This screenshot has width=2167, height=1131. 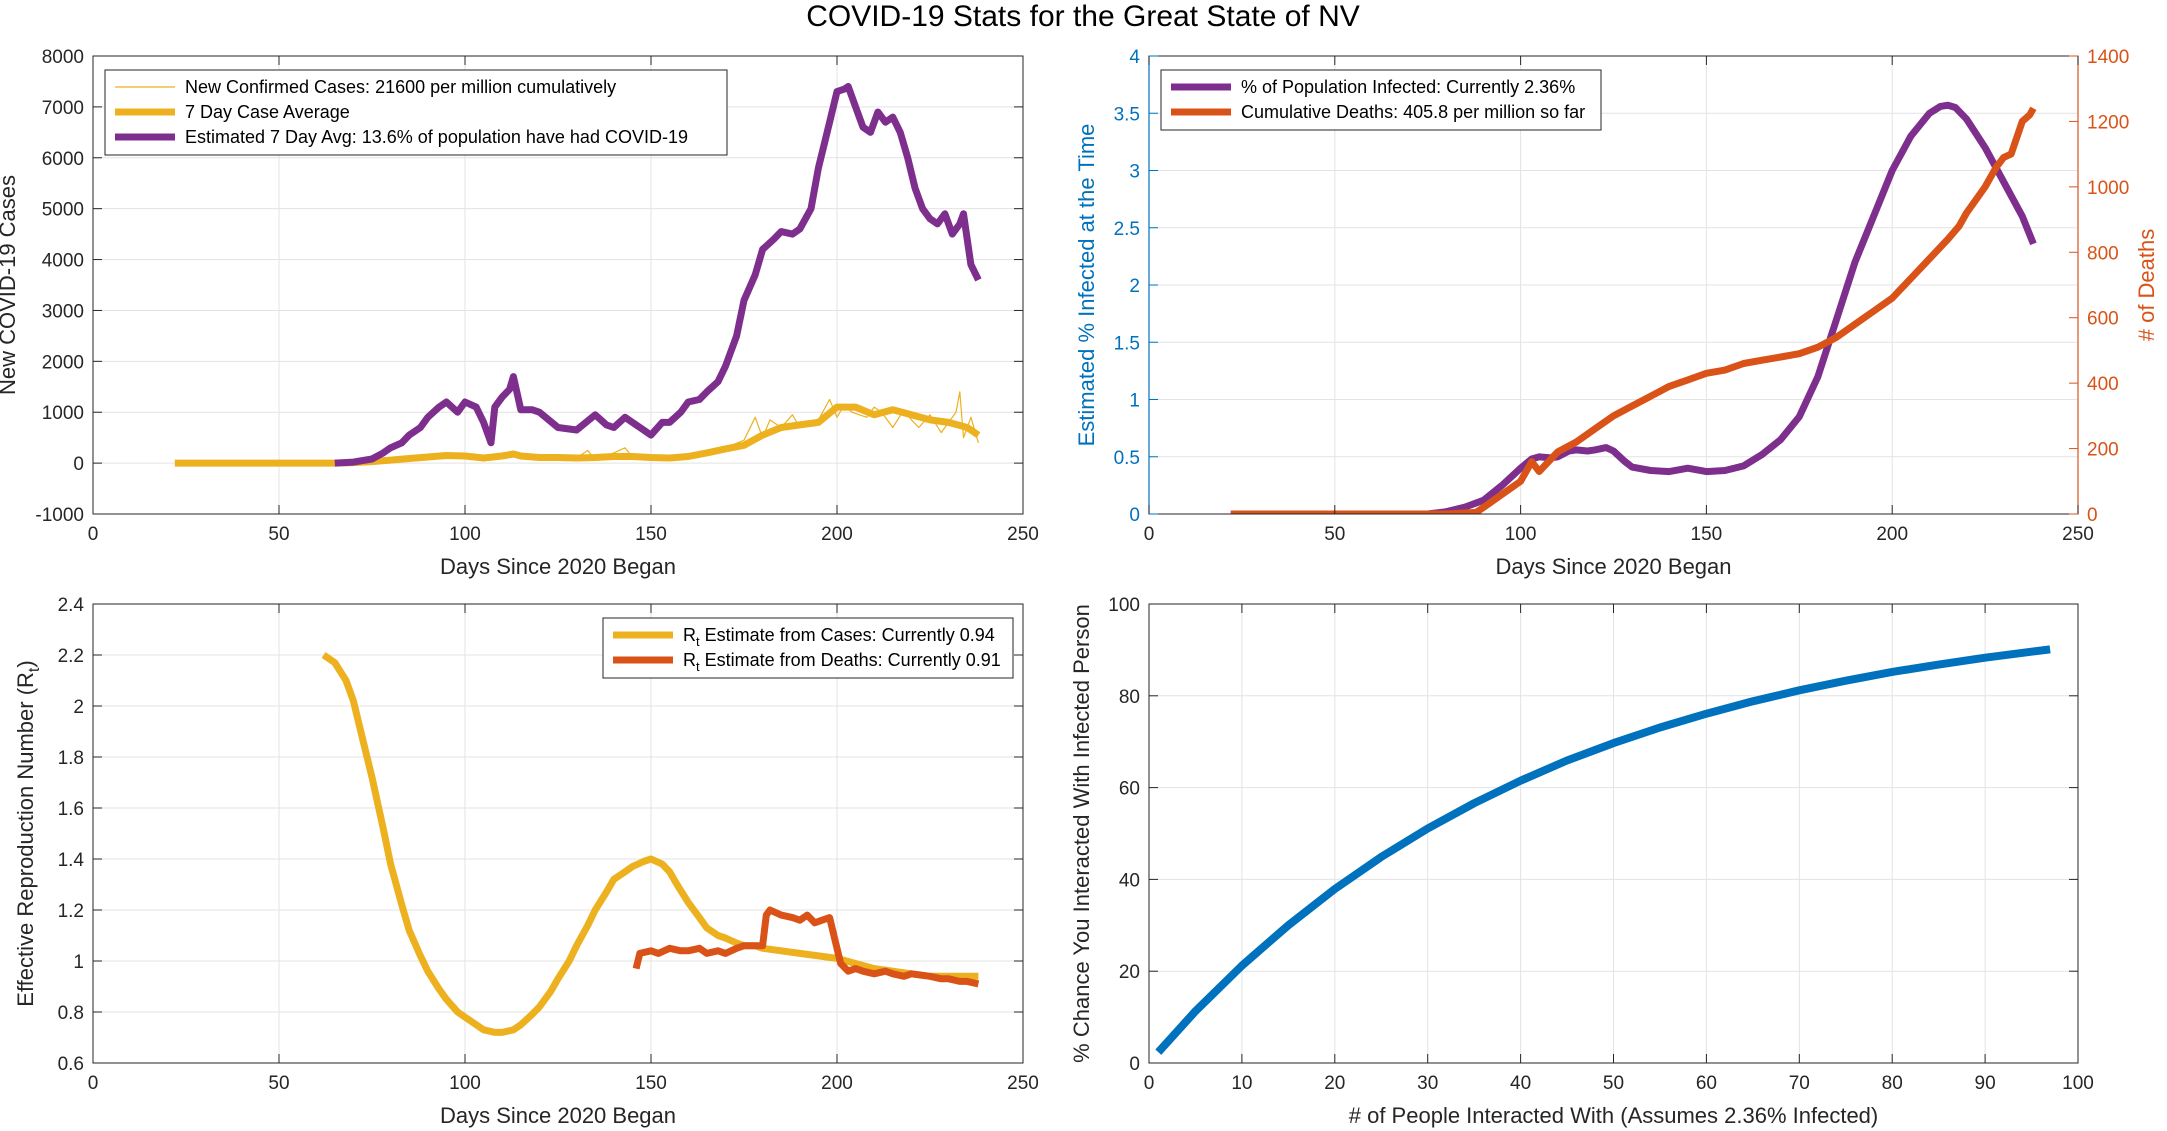 What do you see at coordinates (25, 839) in the screenshot?
I see `y-axis-label-main: Effective Reproduction Number (R` at bounding box center [25, 839].